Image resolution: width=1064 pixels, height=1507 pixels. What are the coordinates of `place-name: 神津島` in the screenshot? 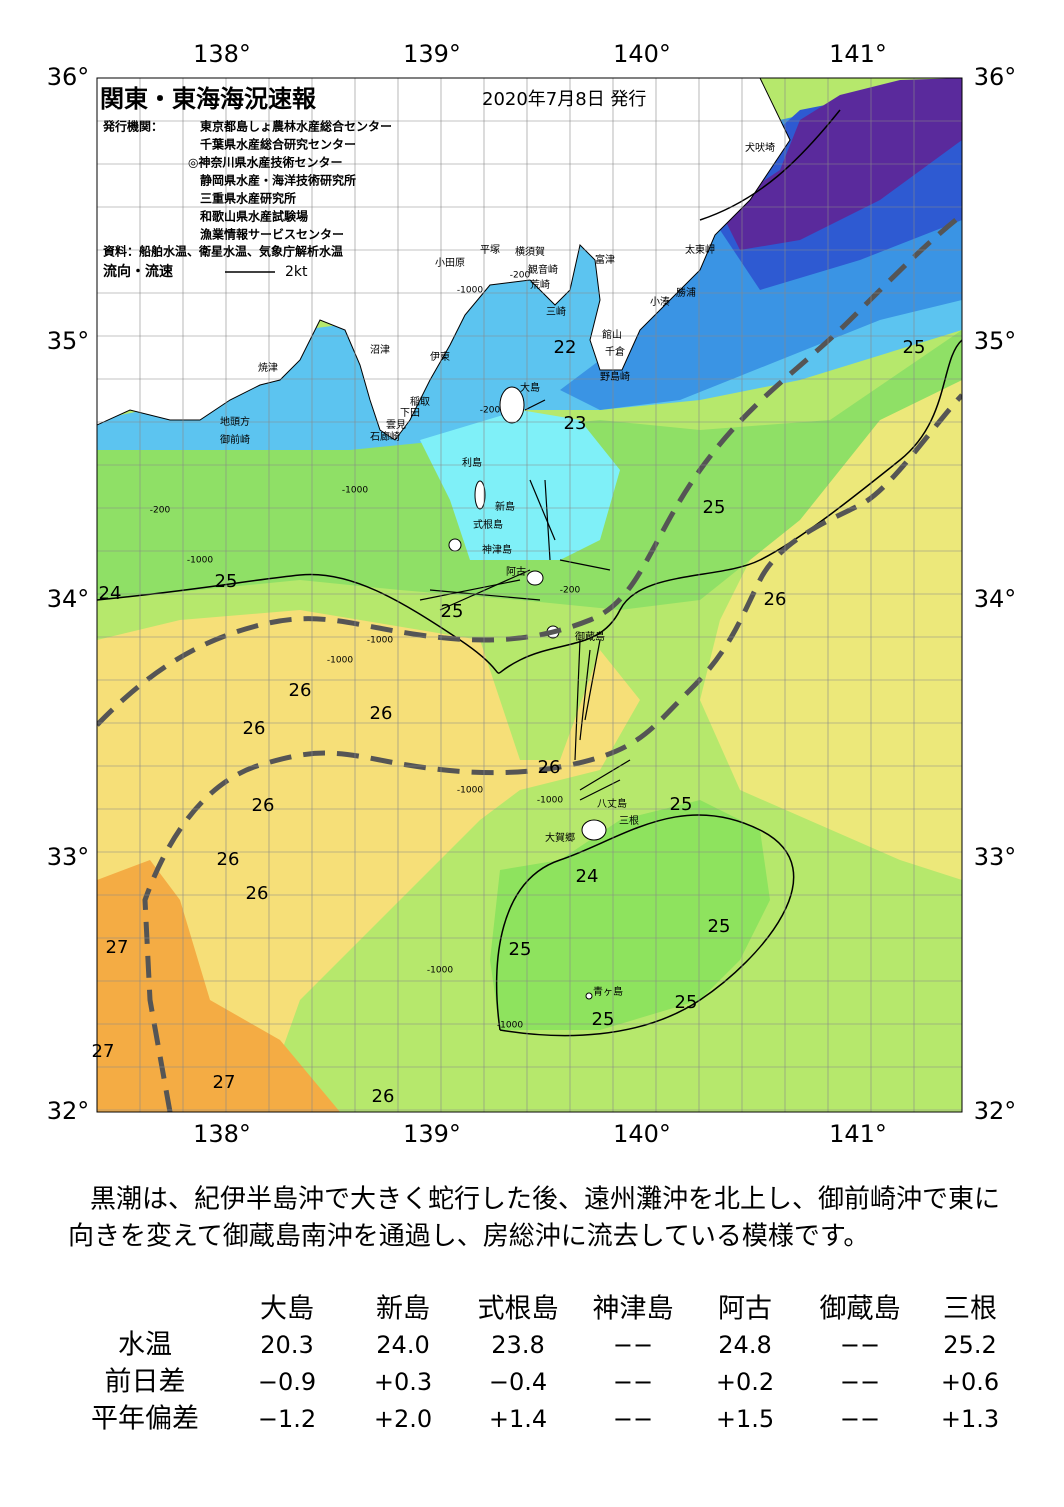 It's located at (497, 549).